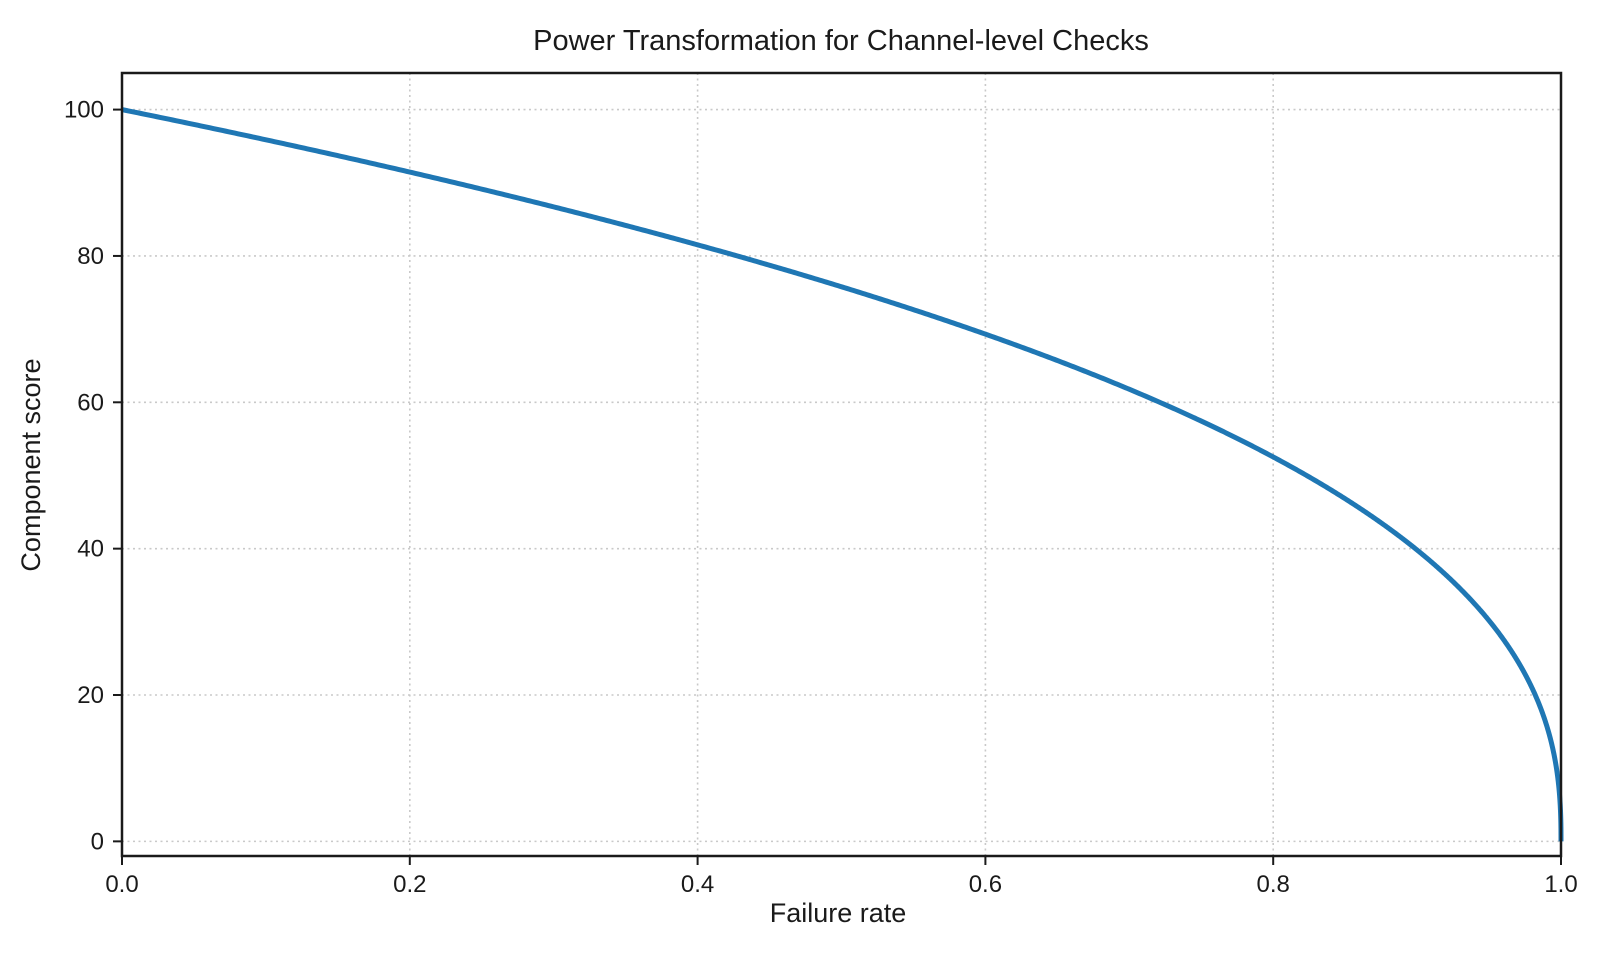 This screenshot has height=960, width=1600. What do you see at coordinates (31, 464) in the screenshot?
I see `y-axis-label: Component score` at bounding box center [31, 464].